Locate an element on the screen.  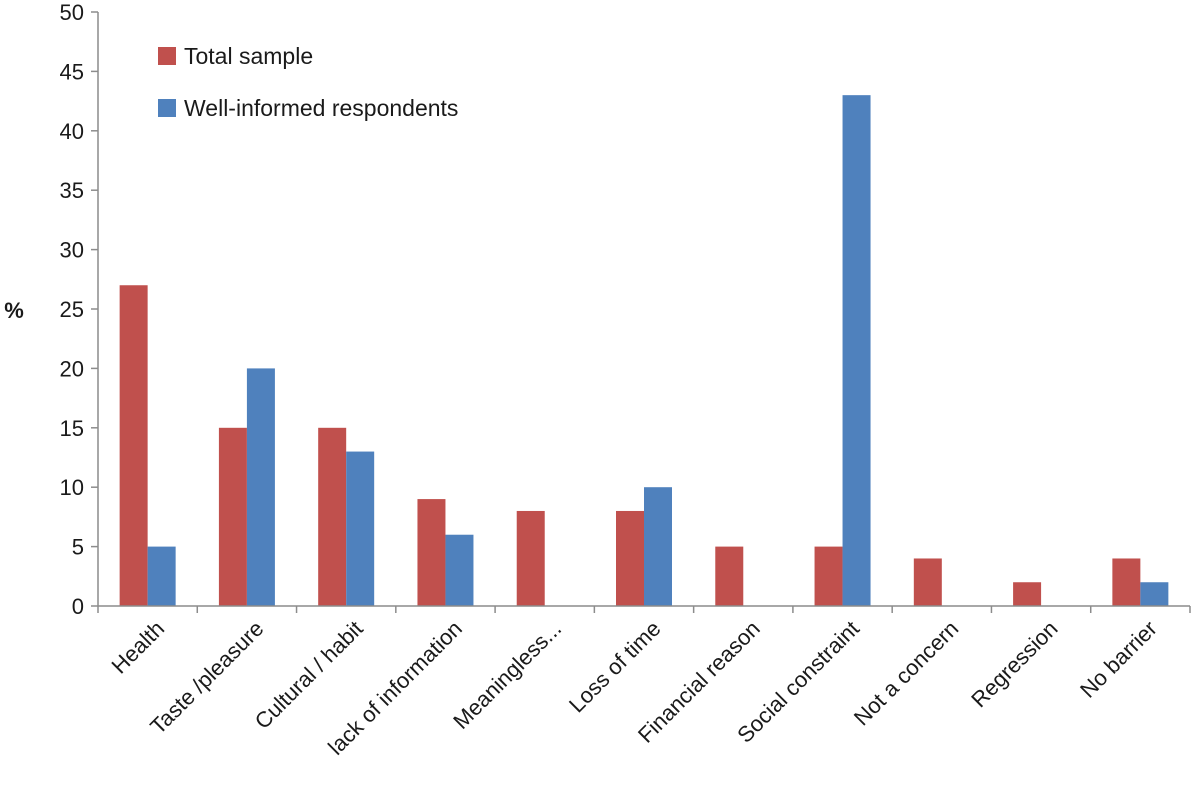
y-tick-label: 40 is located at coordinates (72, 131).